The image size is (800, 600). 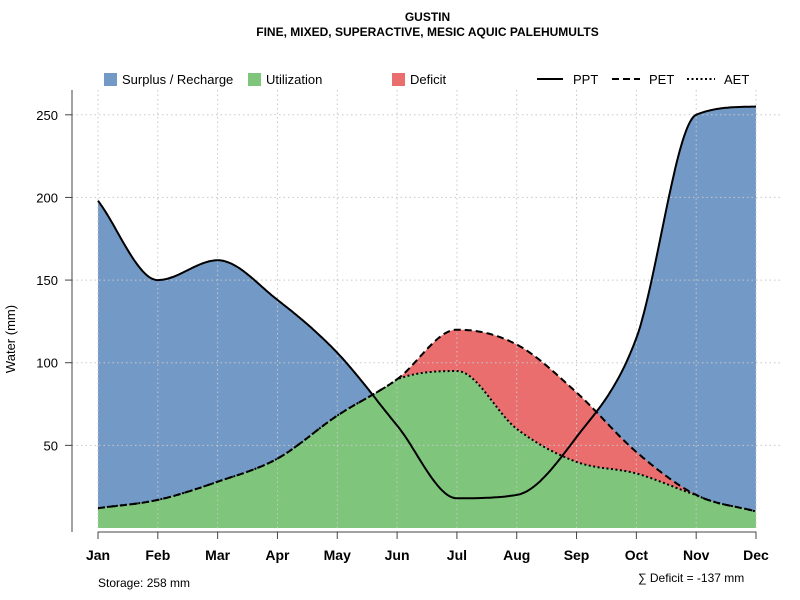 I want to click on legend-item-utilization: Utilization, so click(x=285, y=79).